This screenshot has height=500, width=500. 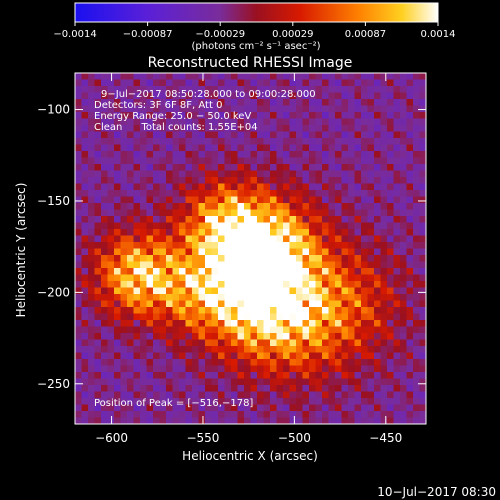 I want to click on y-tick-label: −150, so click(x=53, y=201).